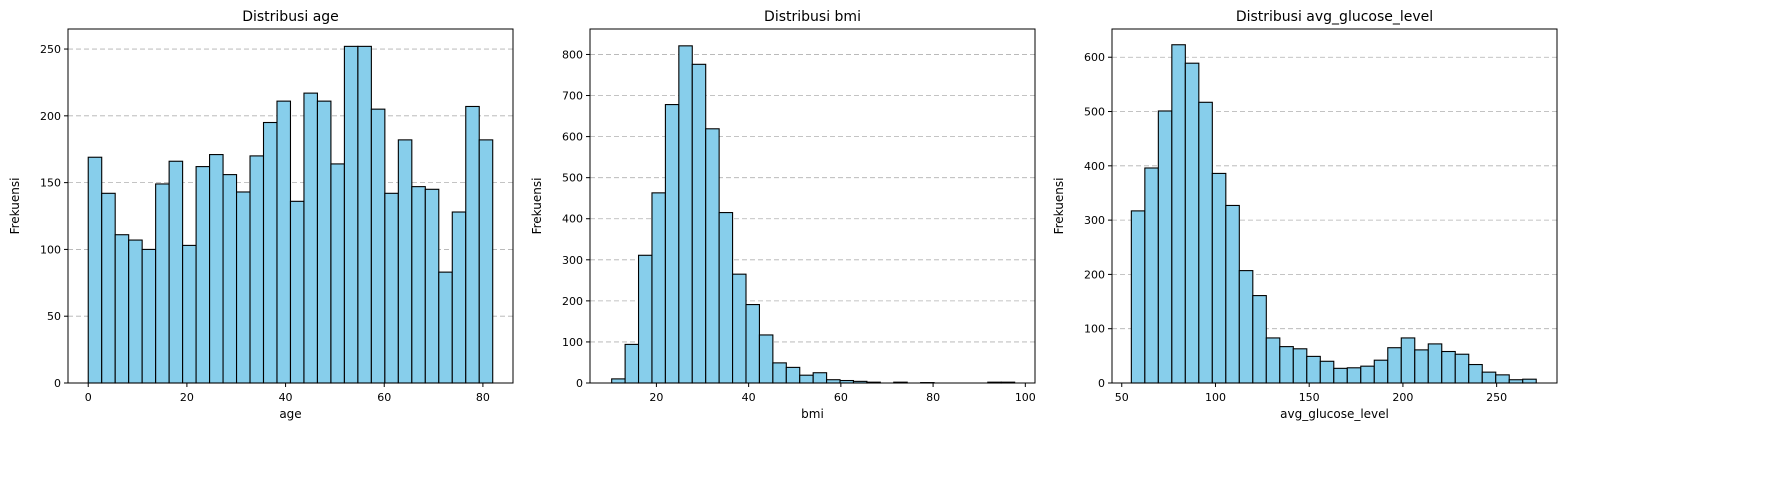 The height and width of the screenshot is (490, 1790). I want to click on bmi-xtick-label: 20, so click(656, 397).